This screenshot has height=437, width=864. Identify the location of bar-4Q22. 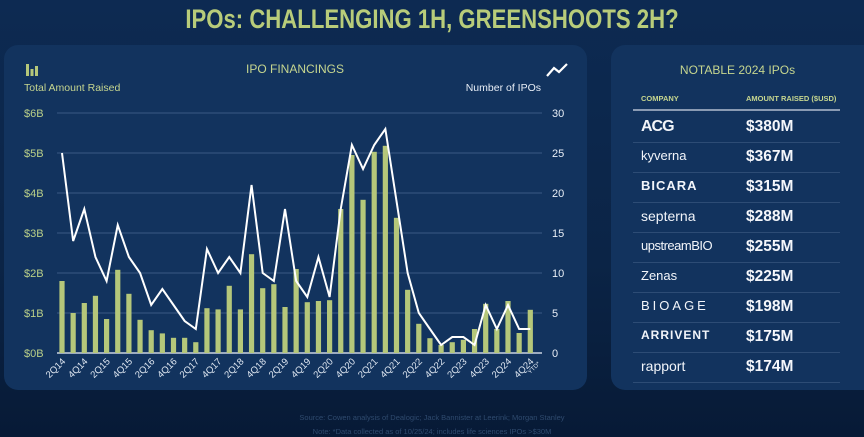
(441, 349).